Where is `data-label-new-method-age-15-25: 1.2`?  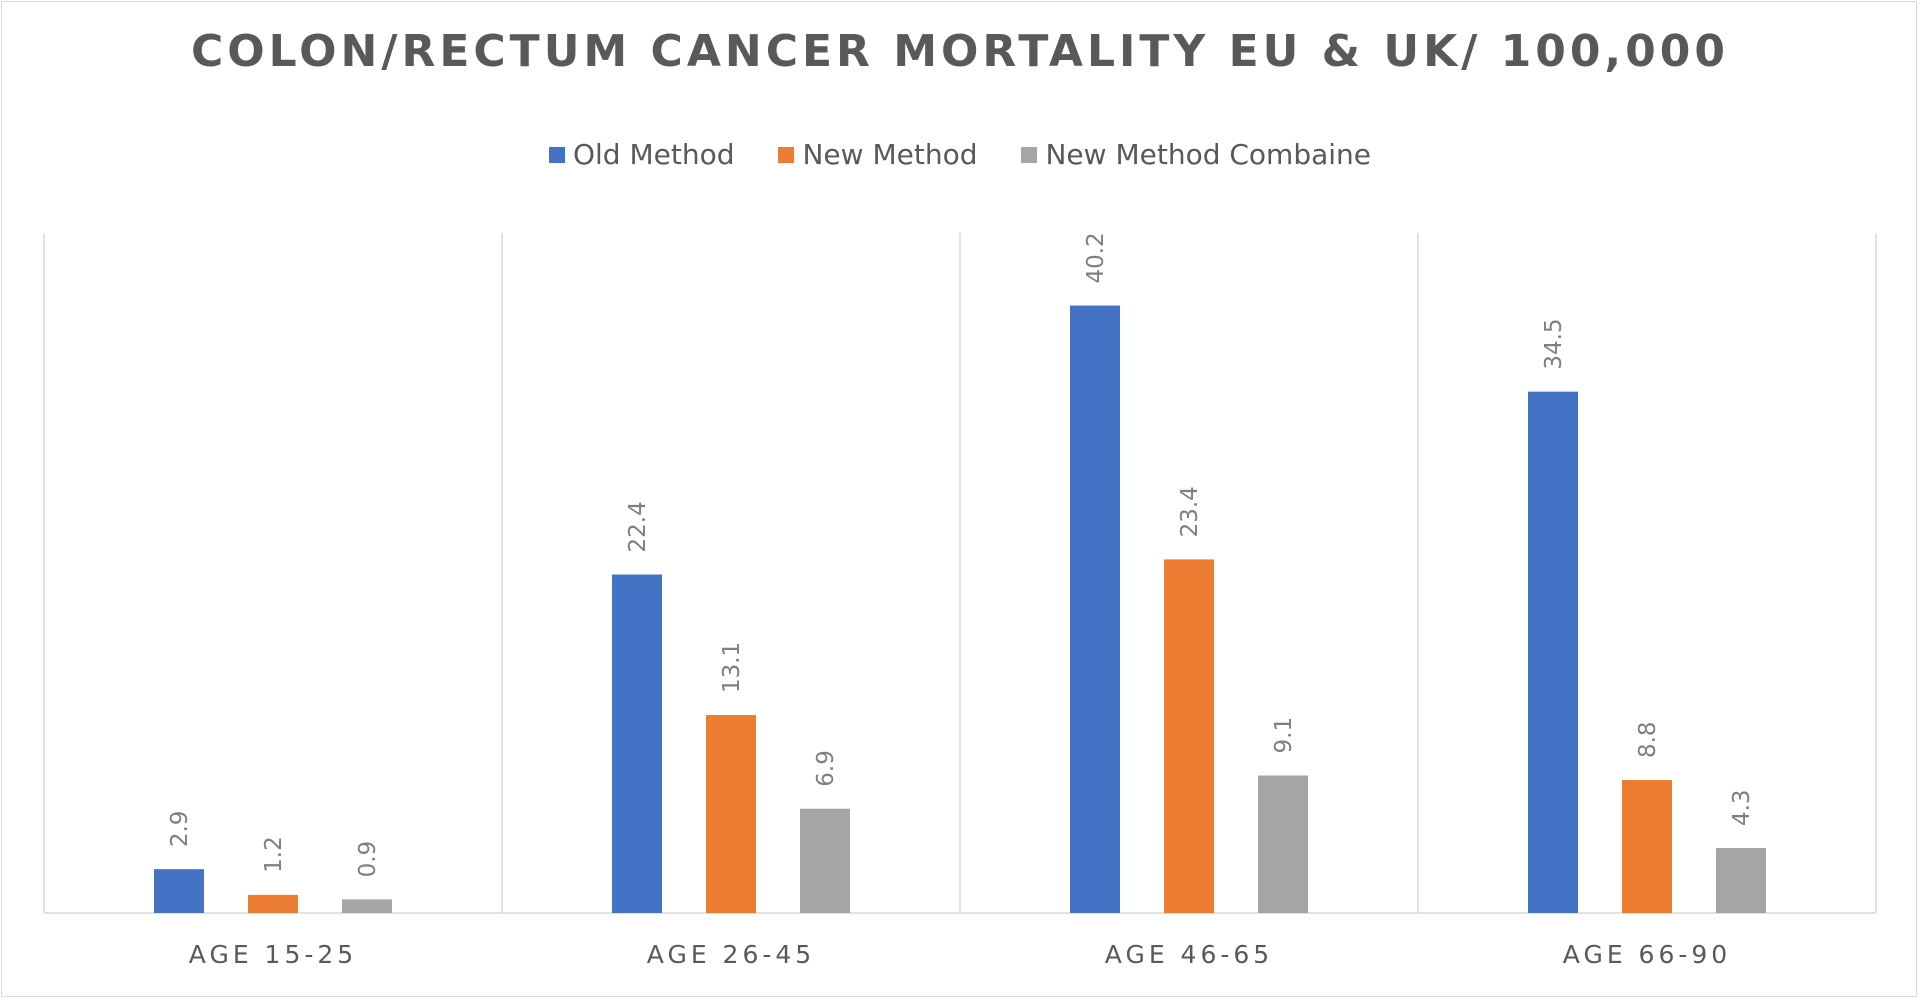 data-label-new-method-age-15-25: 1.2 is located at coordinates (274, 854).